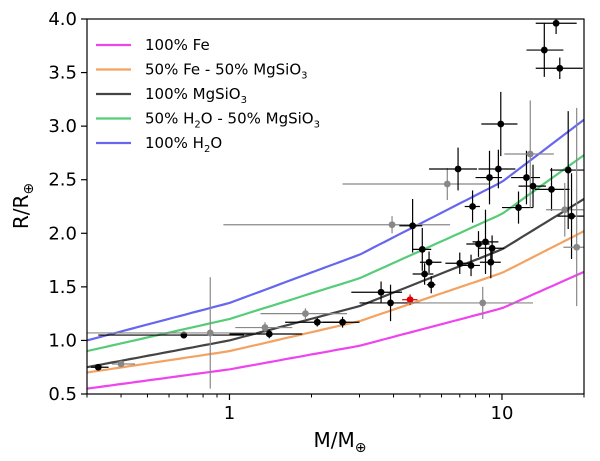 The width and height of the screenshot is (600, 461). What do you see at coordinates (177, 45) in the screenshot?
I see `legend-label: 100% Fe` at bounding box center [177, 45].